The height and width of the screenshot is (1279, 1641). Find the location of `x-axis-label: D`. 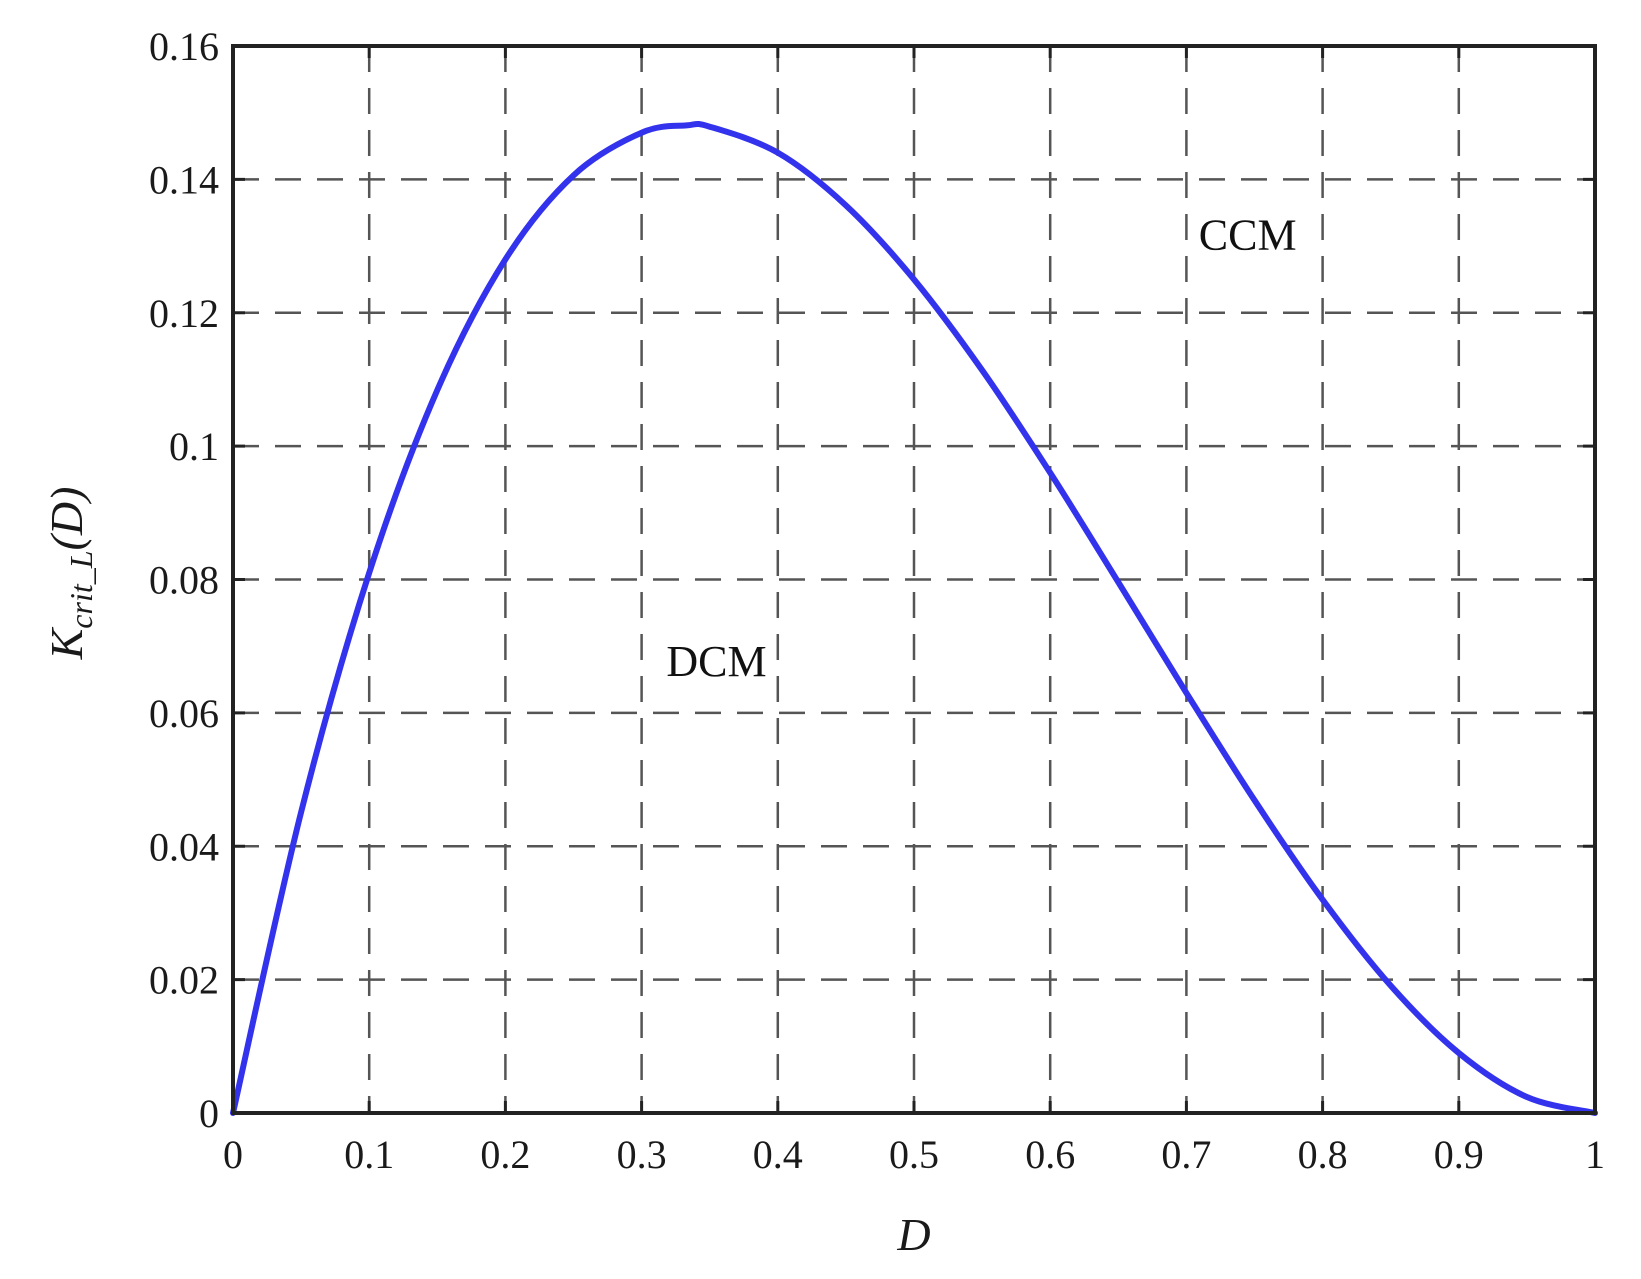

x-axis-label: D is located at coordinates (913, 1234).